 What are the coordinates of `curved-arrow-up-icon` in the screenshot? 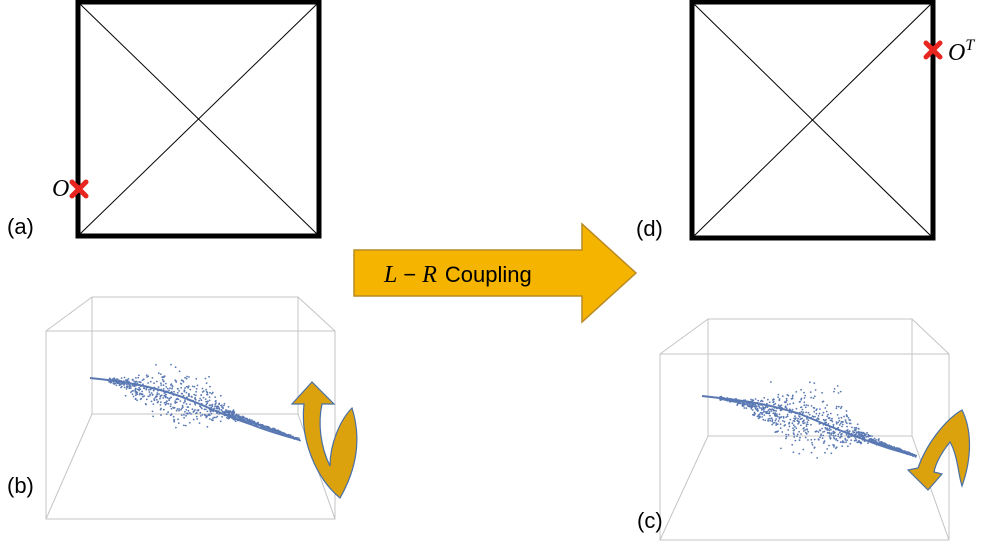 It's located at (324, 440).